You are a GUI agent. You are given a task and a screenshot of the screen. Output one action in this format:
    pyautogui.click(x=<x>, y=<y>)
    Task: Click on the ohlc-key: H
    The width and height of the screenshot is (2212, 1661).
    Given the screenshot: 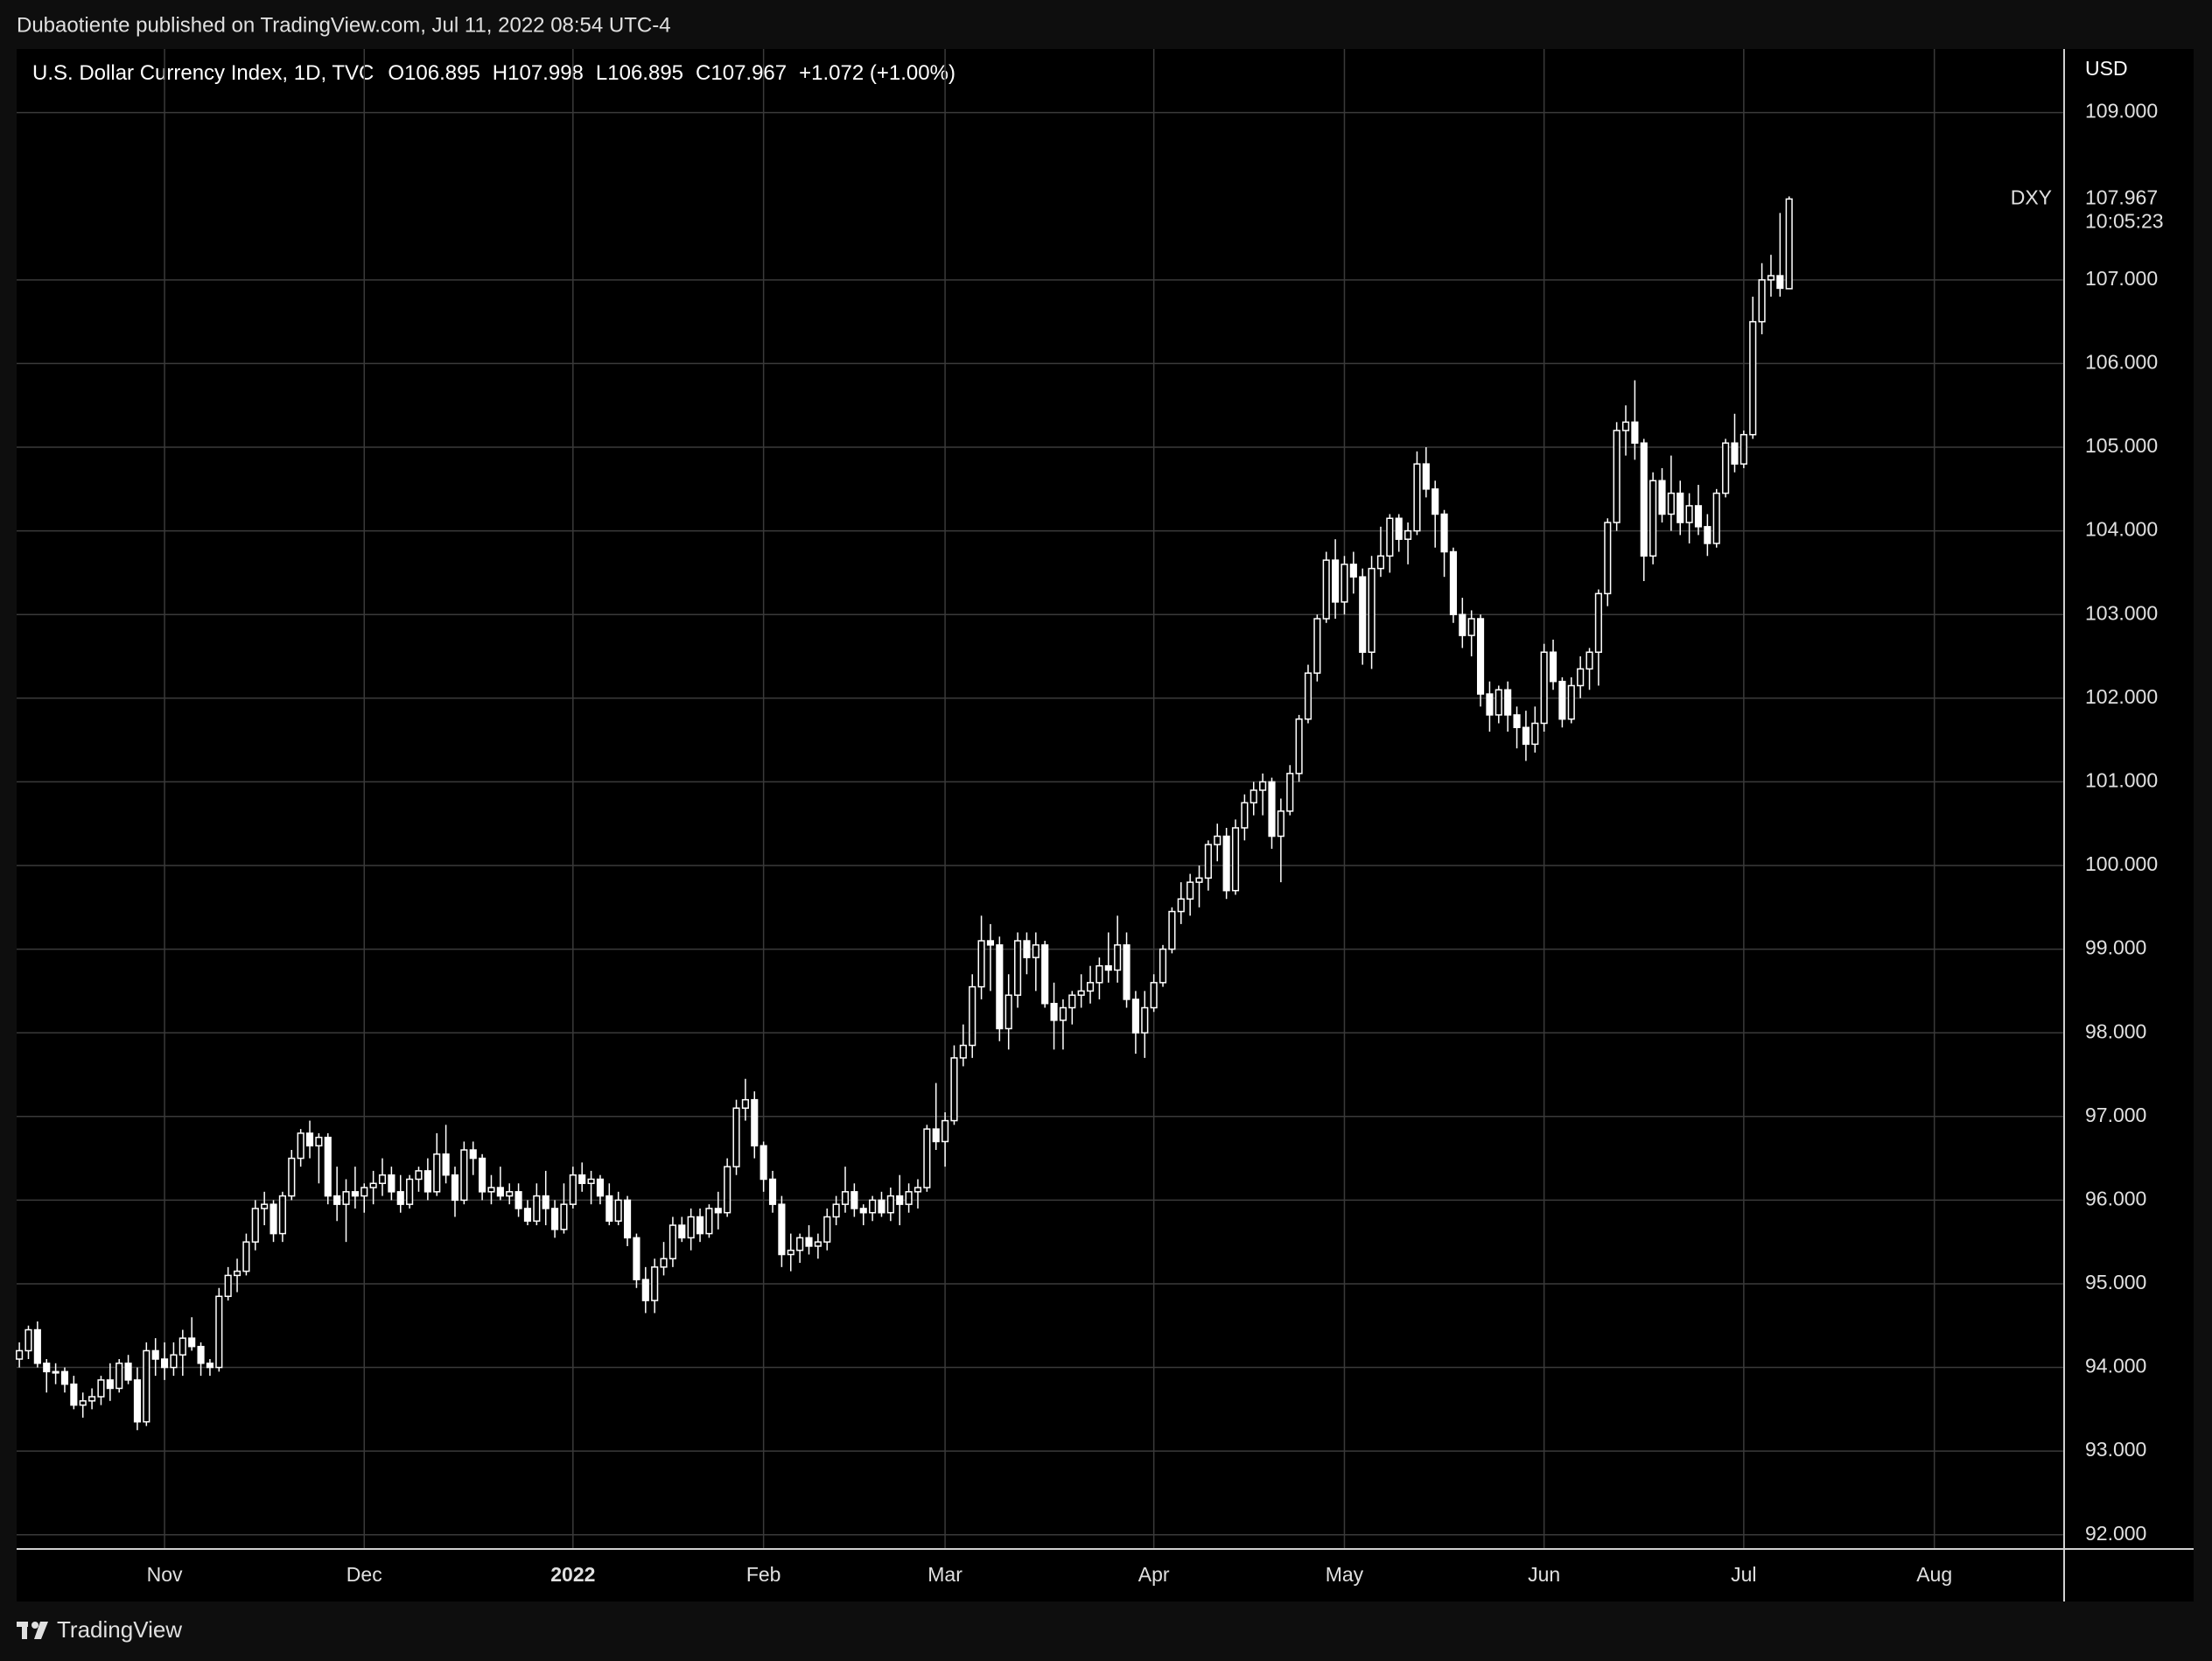 What is the action you would take?
    pyautogui.click(x=500, y=73)
    